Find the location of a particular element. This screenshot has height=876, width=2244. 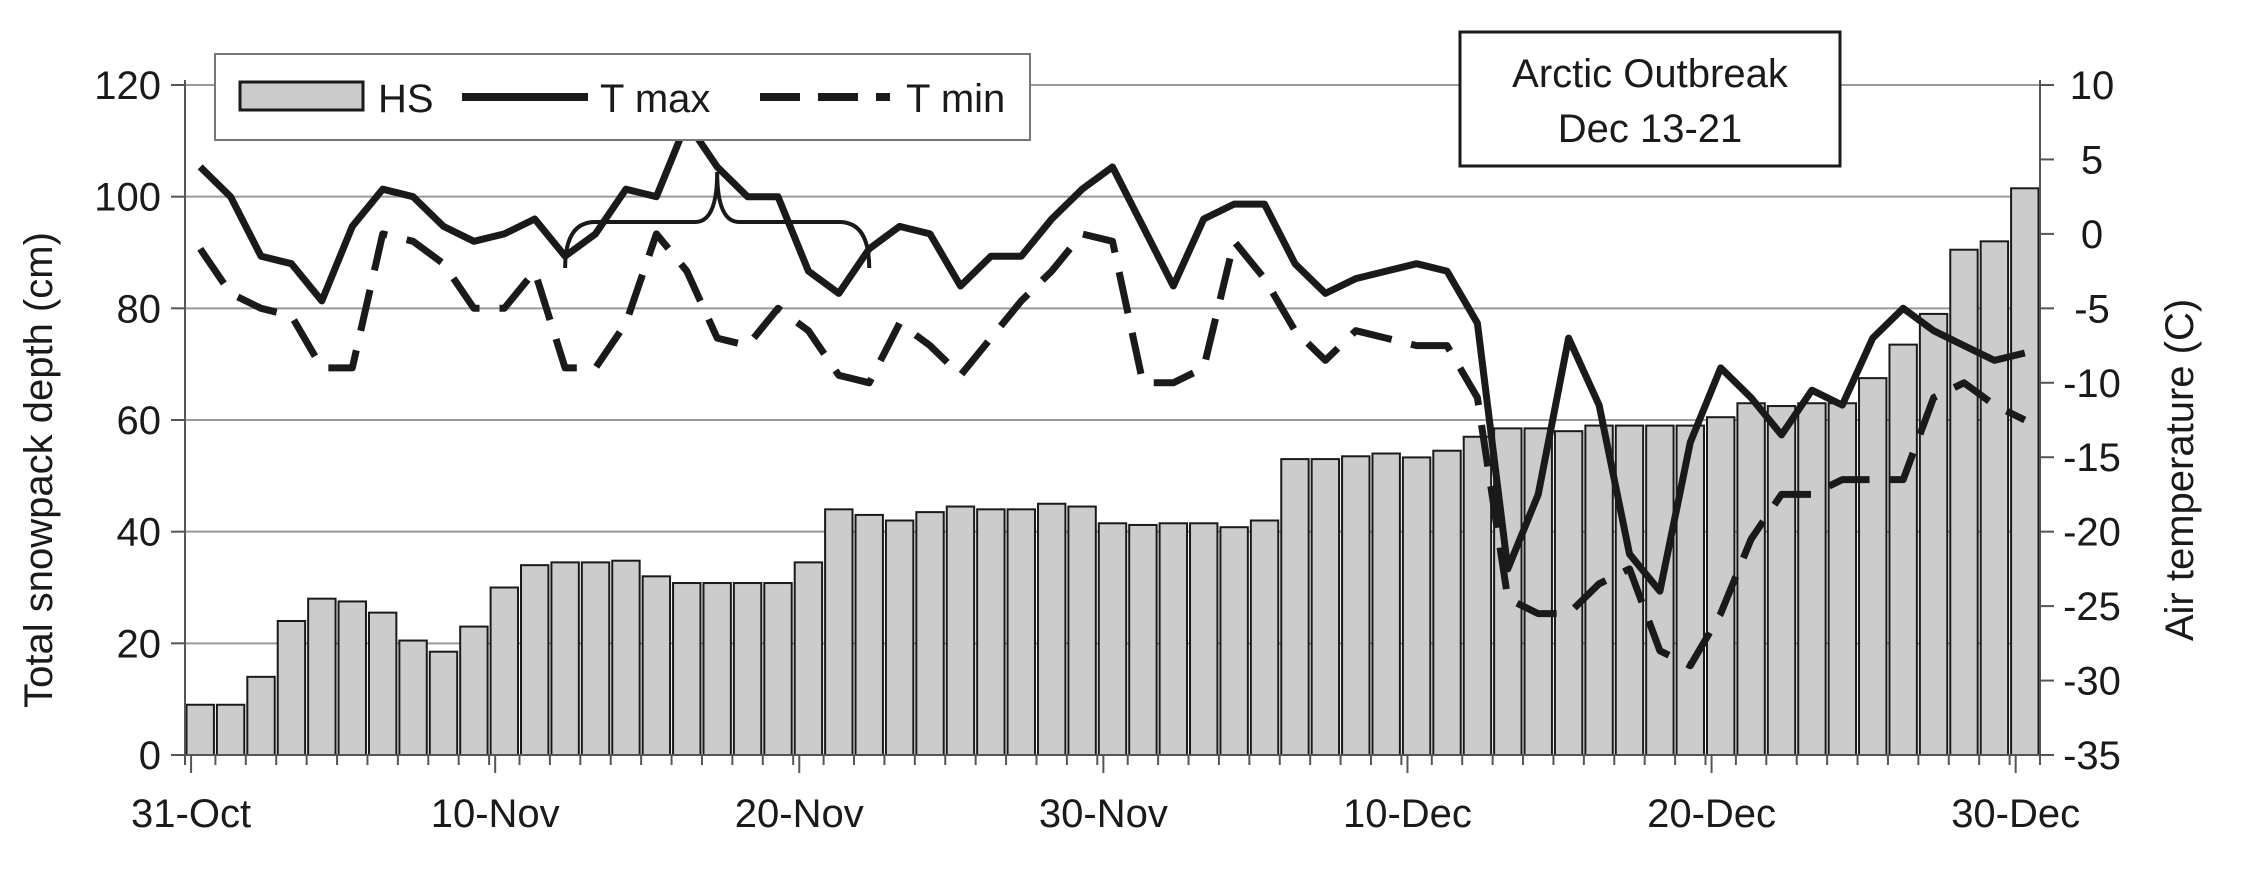

x-tick-label: 10-Dec is located at coordinates (1407, 814).